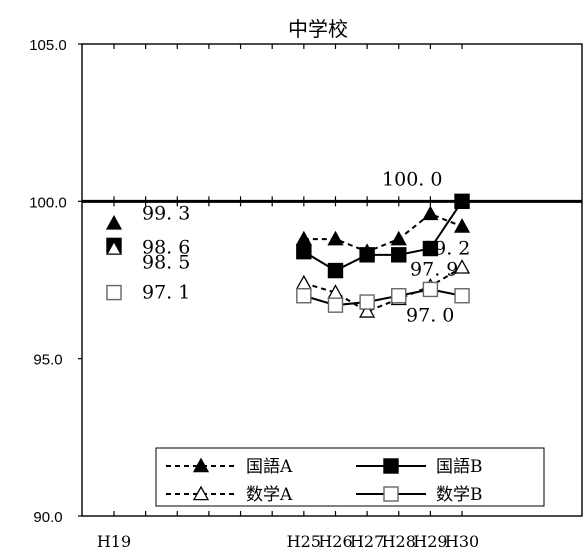 The height and width of the screenshot is (552, 586). I want to click on data-label: 99. 2, so click(446, 249).